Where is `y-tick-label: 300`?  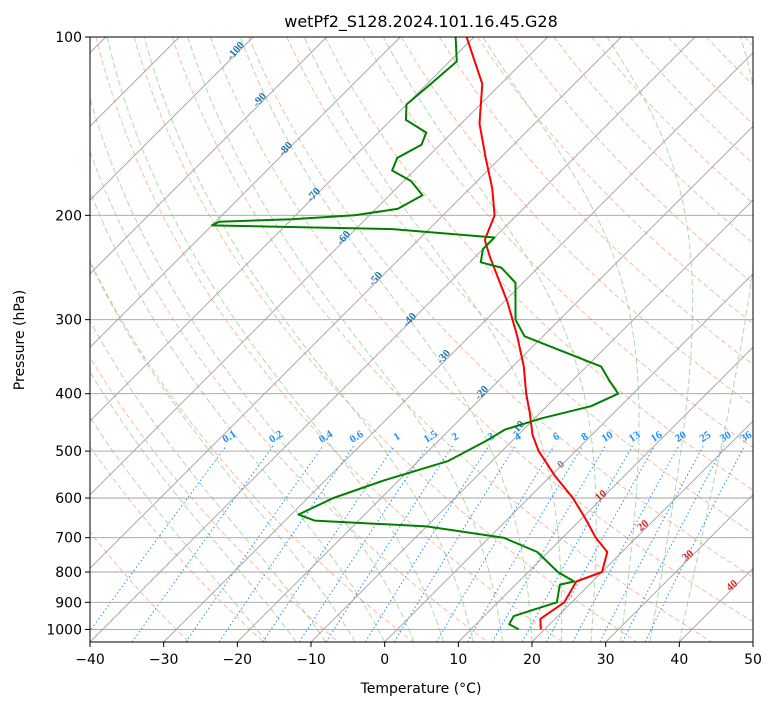 y-tick-label: 300 is located at coordinates (68, 321).